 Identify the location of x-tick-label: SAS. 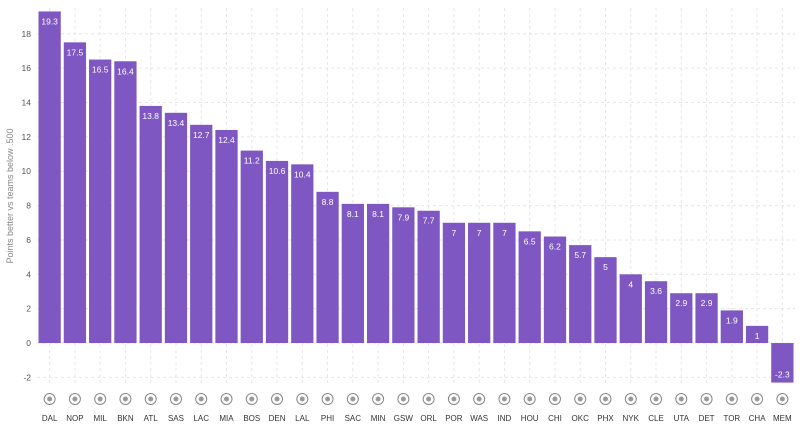
(176, 418).